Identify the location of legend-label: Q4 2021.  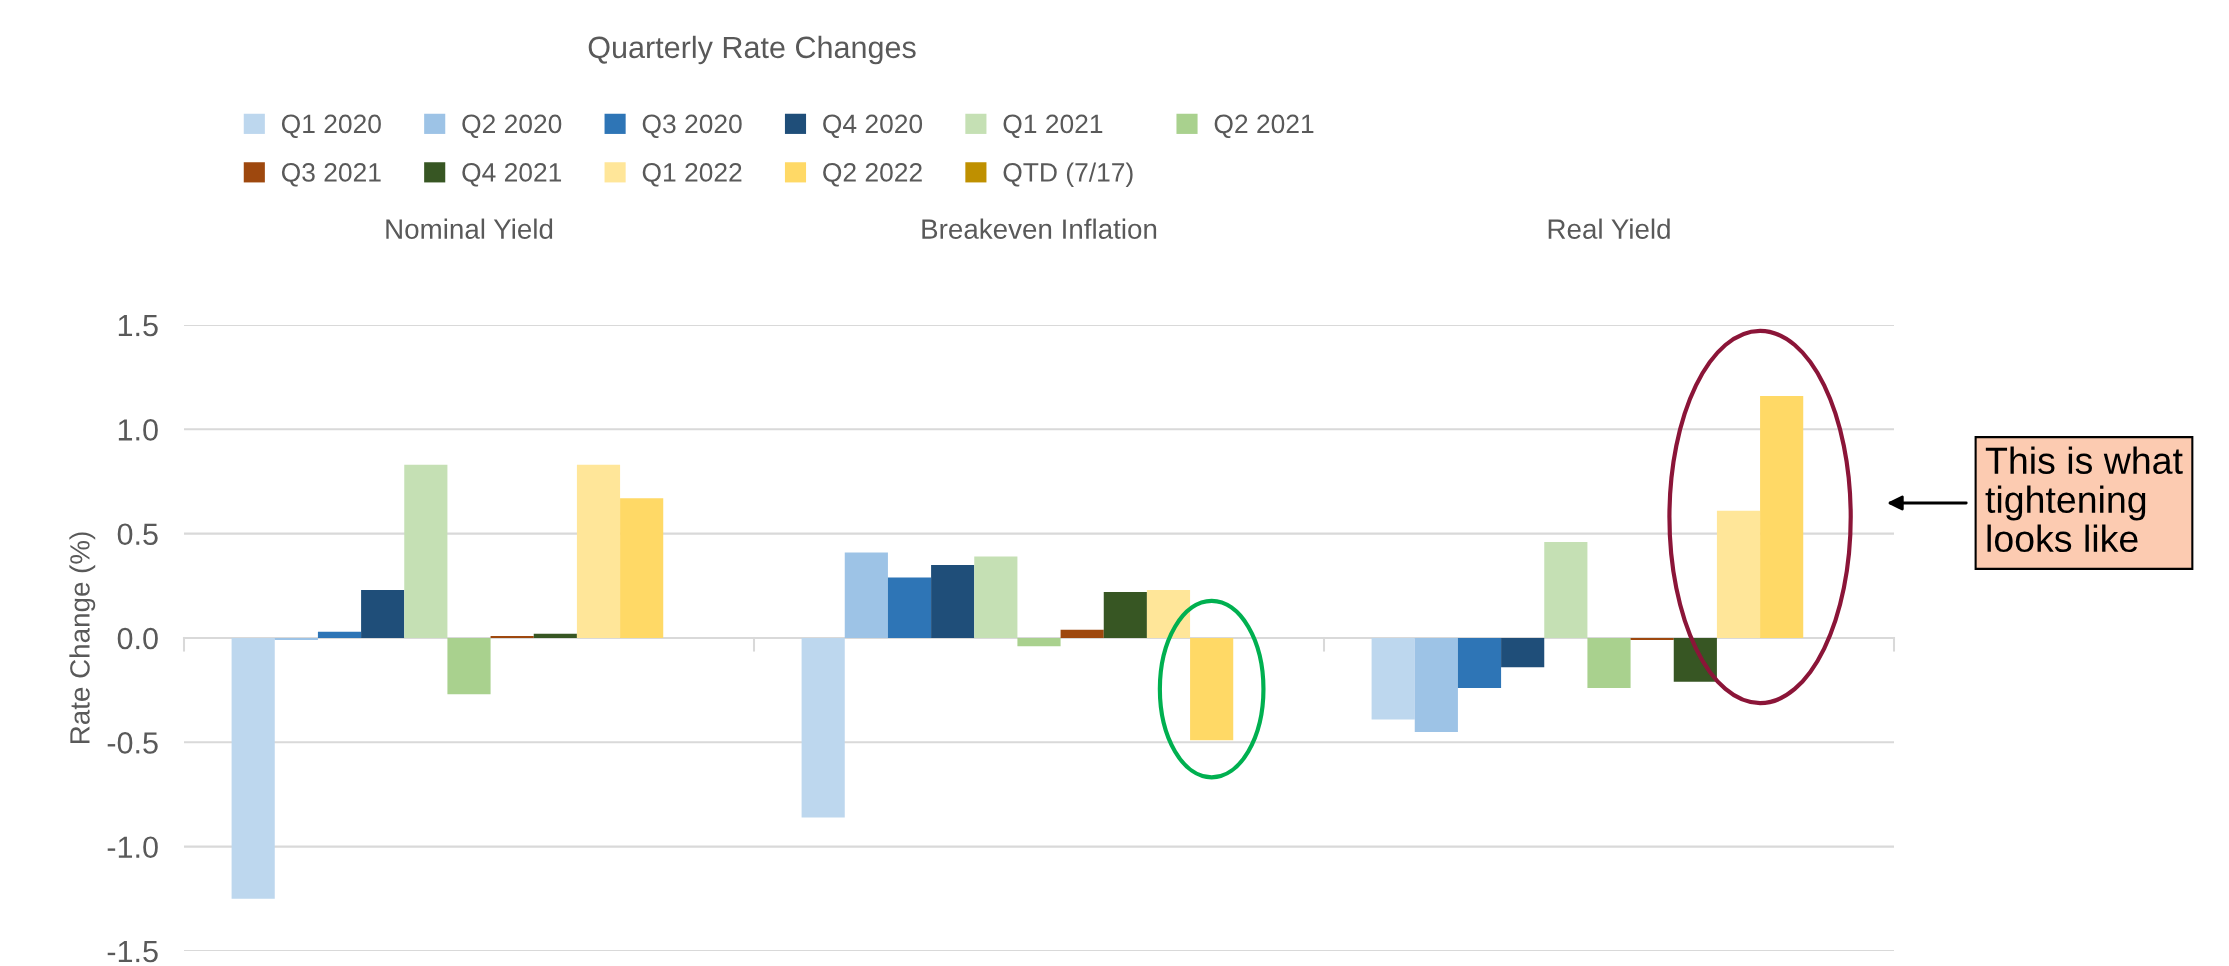
(512, 175).